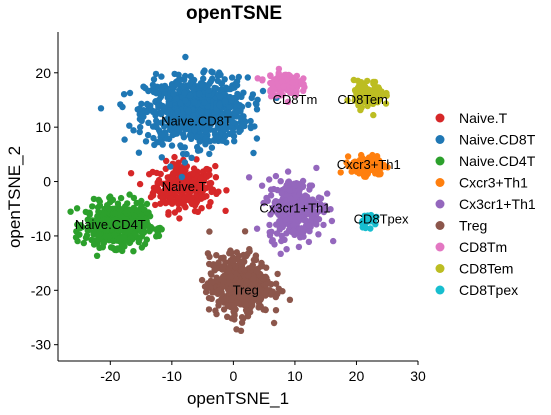 Image resolution: width=551 pixels, height=415 pixels. What do you see at coordinates (246, 289) in the screenshot?
I see `cluster-label: Treg` at bounding box center [246, 289].